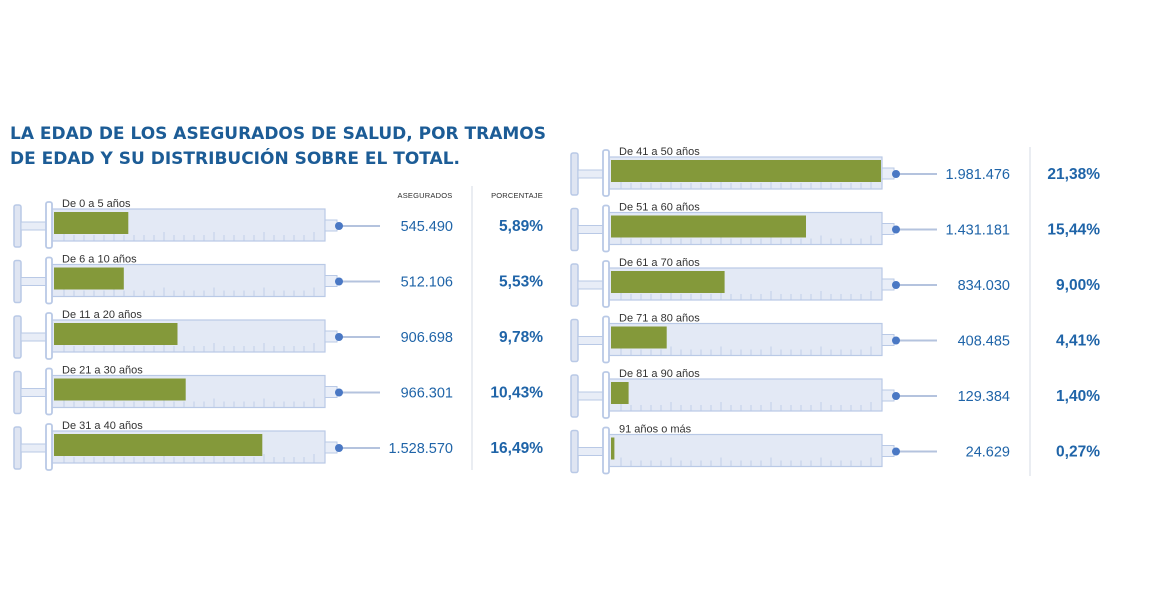 The width and height of the screenshot is (1150, 602). Describe the element at coordinates (1078, 452) in the screenshot. I see `percent-label: 0,27%` at that location.